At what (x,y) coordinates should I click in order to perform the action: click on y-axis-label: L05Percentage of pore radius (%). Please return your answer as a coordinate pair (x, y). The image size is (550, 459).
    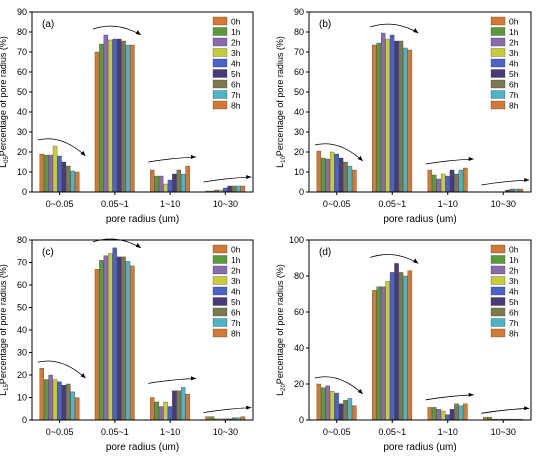
    Looking at the image, I should click on (5, 102).